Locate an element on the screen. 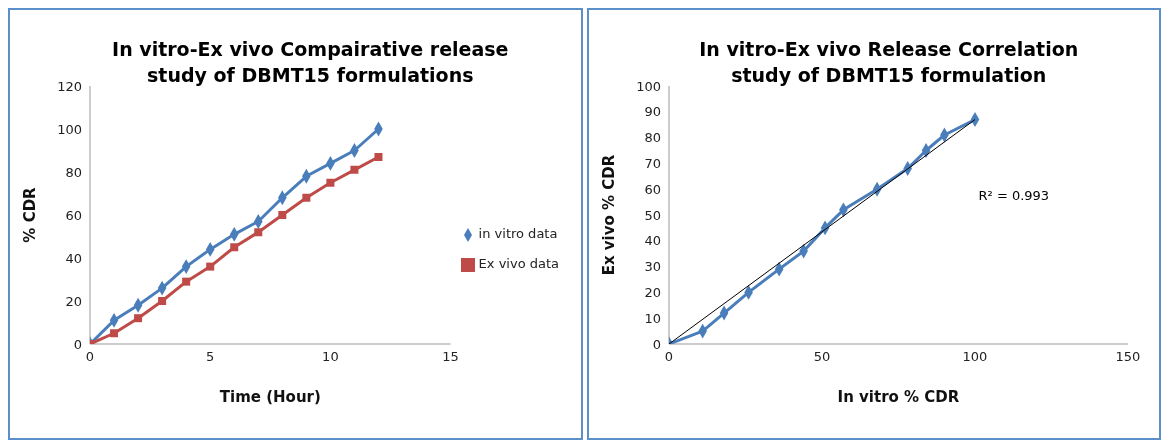  legend-label: in vitro data is located at coordinates (518, 233).